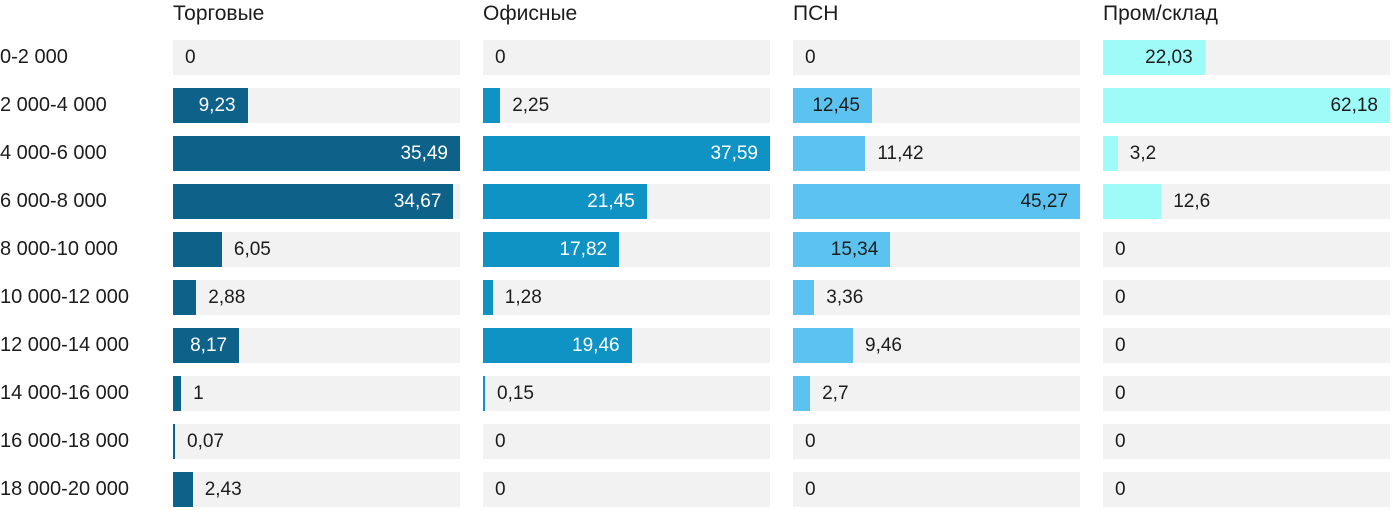 The width and height of the screenshot is (1400, 510). Describe the element at coordinates (227, 297) in the screenshot. I see `bar-value-label: 2,88` at that location.